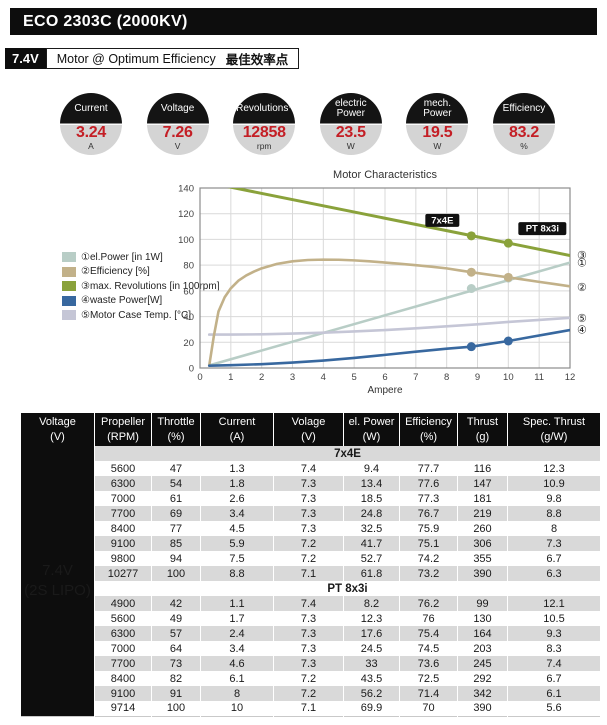  I want to click on table-cell: 12.3, so click(371, 618).